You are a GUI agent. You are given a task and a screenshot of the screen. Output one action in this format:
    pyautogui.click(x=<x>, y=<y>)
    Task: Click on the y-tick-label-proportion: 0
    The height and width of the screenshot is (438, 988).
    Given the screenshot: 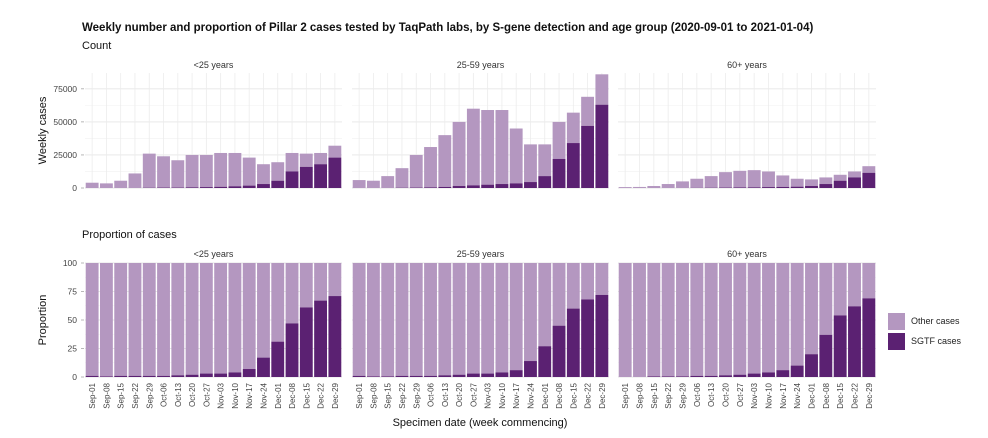 What is the action you would take?
    pyautogui.click(x=74, y=377)
    